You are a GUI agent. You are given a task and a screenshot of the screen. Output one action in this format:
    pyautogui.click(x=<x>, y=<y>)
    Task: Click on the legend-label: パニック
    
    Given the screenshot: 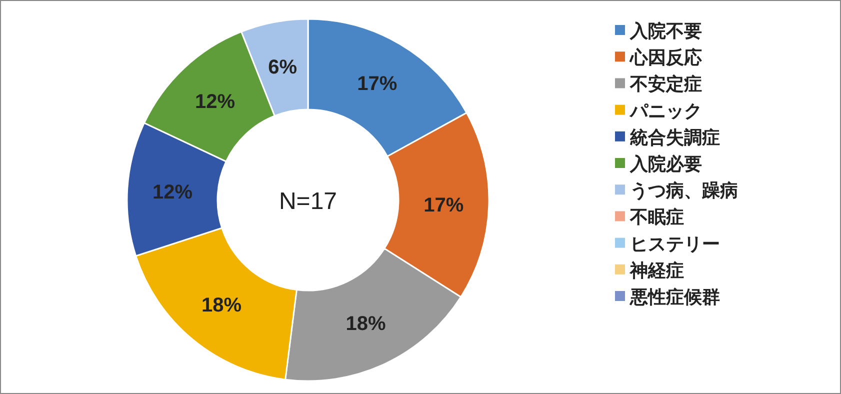 What is the action you would take?
    pyautogui.click(x=665, y=111)
    